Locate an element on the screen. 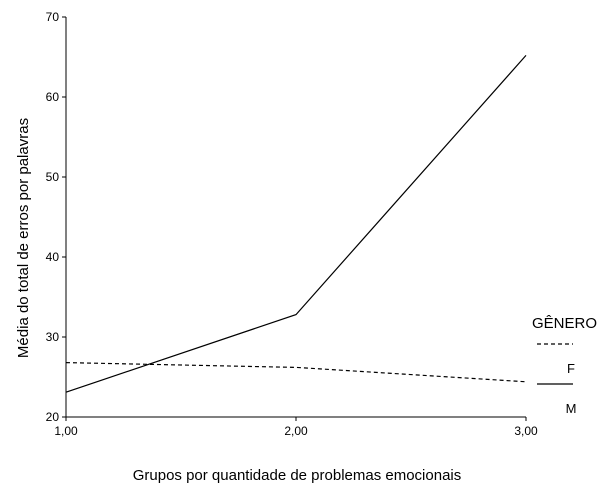 Image resolution: width=613 pixels, height=493 pixels. x-tick-label: 2,00 is located at coordinates (296, 431).